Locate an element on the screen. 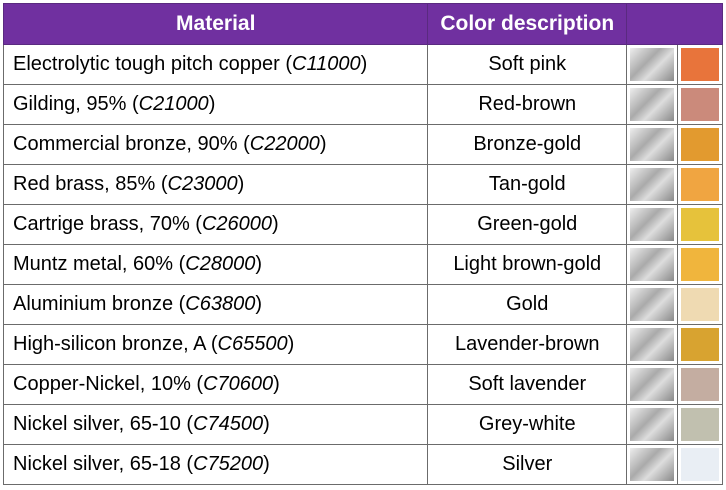 This screenshot has height=490, width=726. header-cell: Material is located at coordinates (215, 24).